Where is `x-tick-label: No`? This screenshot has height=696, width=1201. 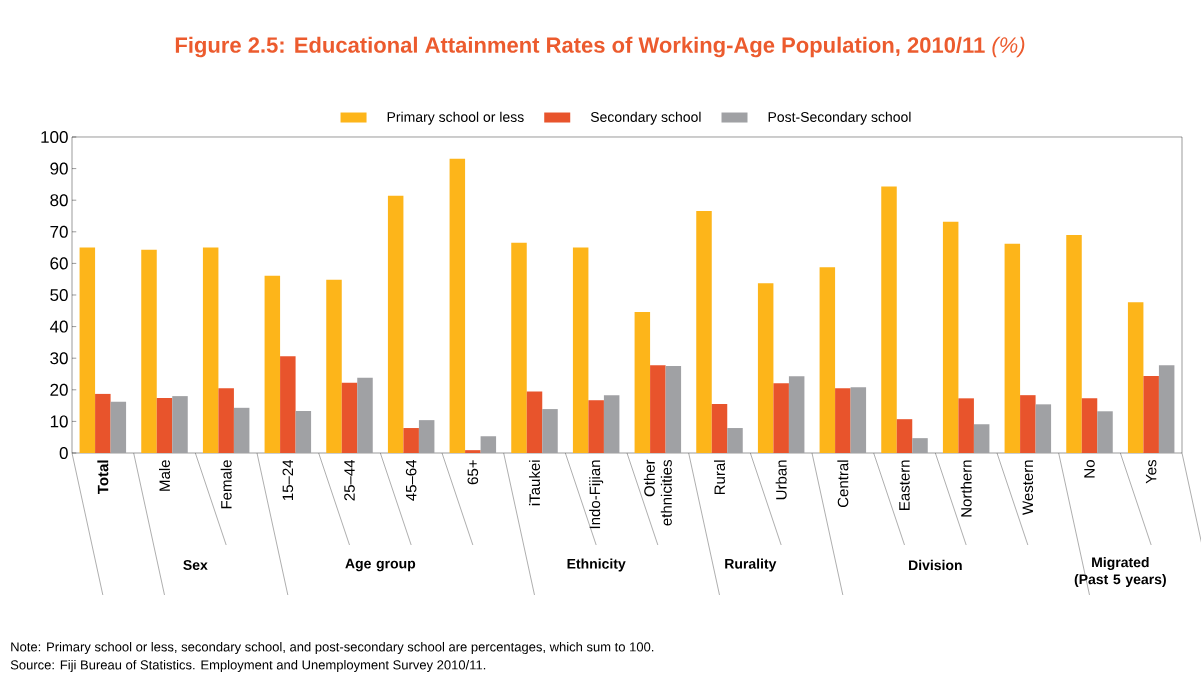
x-tick-label: No is located at coordinates (1089, 469).